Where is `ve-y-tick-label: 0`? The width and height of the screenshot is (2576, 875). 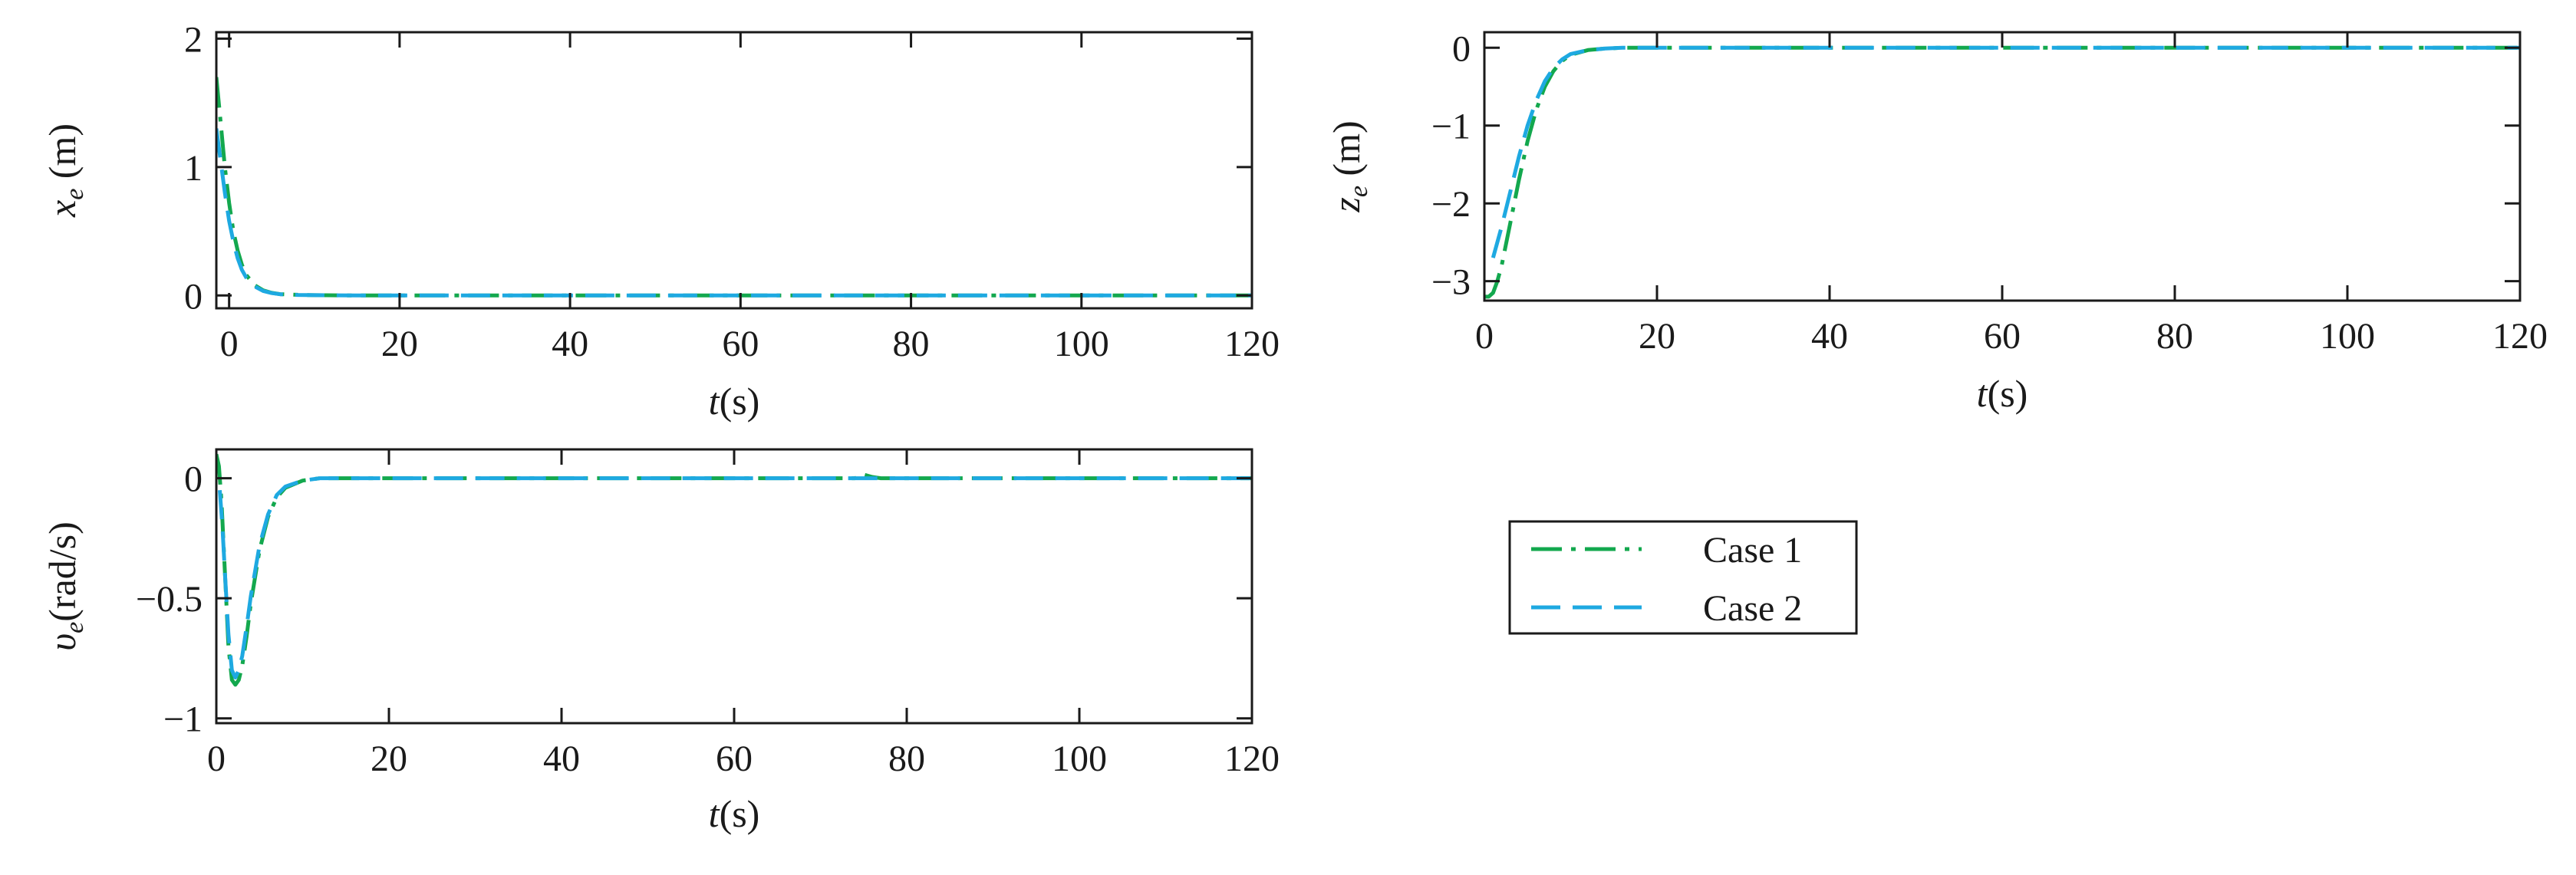 ve-y-tick-label: 0 is located at coordinates (193, 480).